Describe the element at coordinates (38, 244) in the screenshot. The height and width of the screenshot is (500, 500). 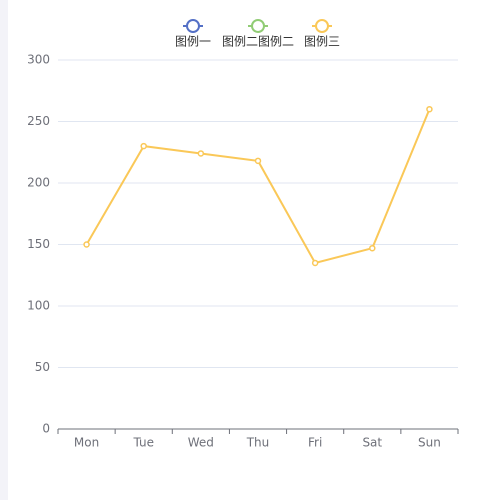
I see `y-tick-label: 150` at that location.